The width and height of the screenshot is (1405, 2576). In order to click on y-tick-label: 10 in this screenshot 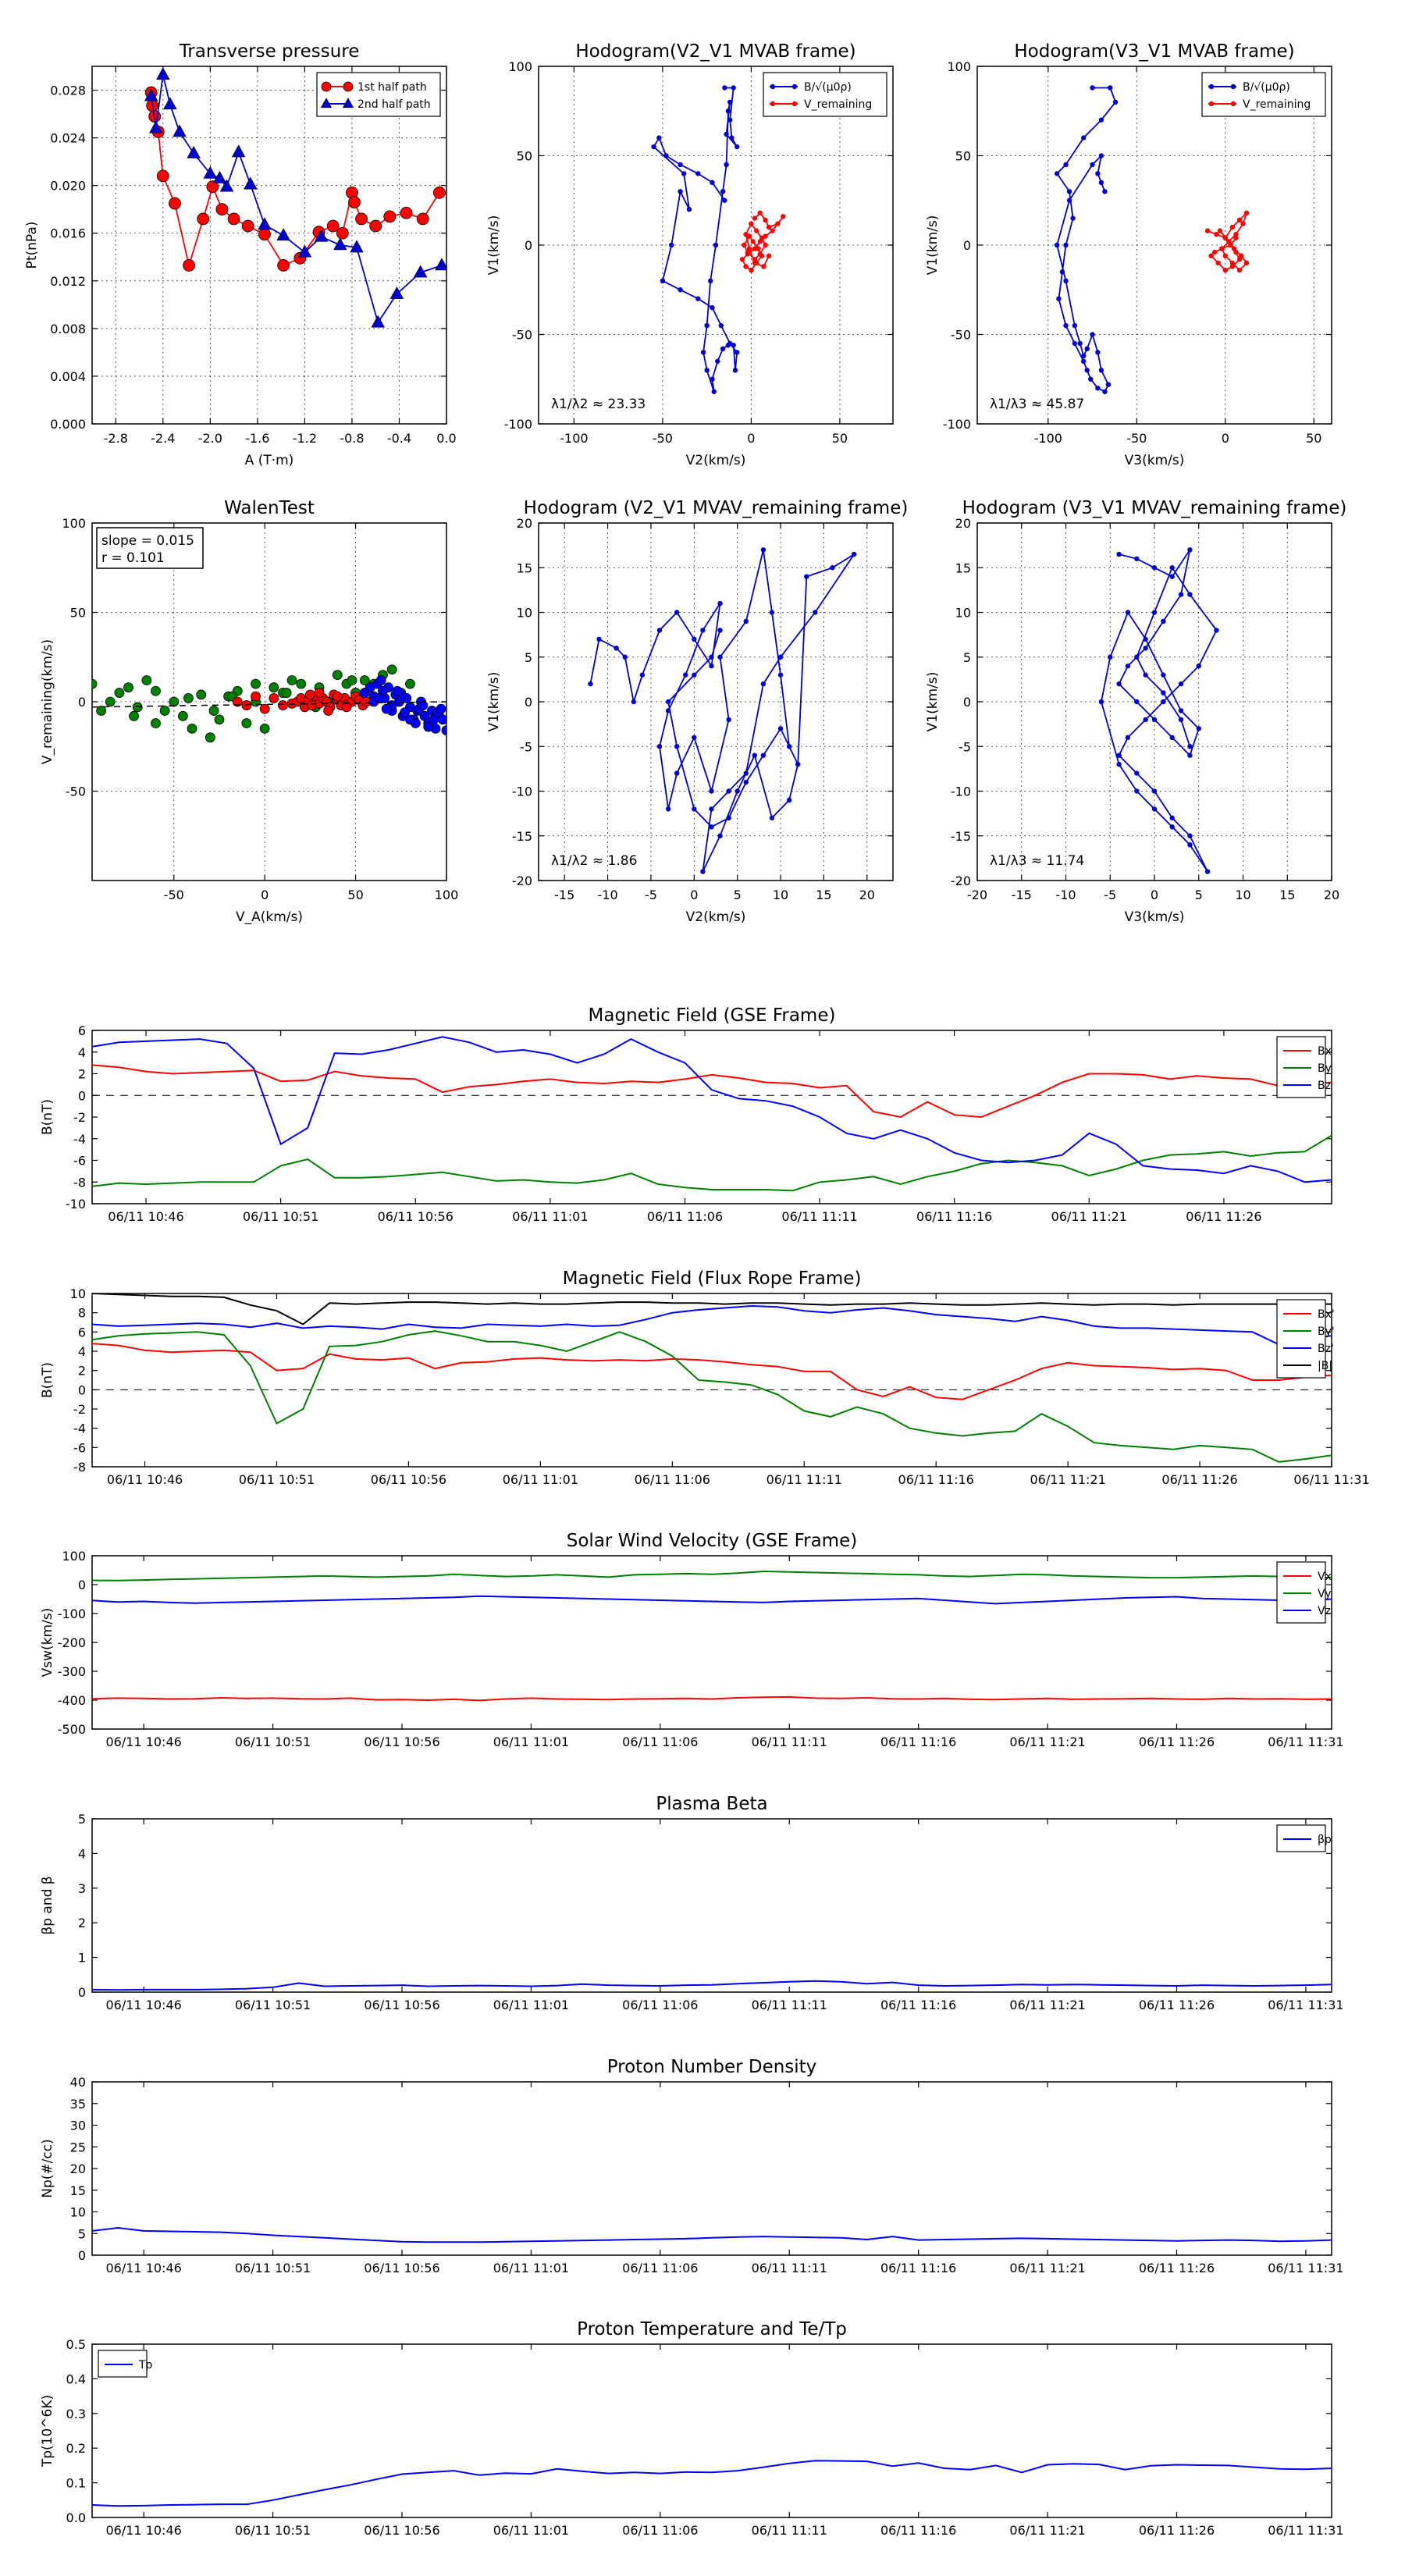, I will do `click(78, 1293)`.